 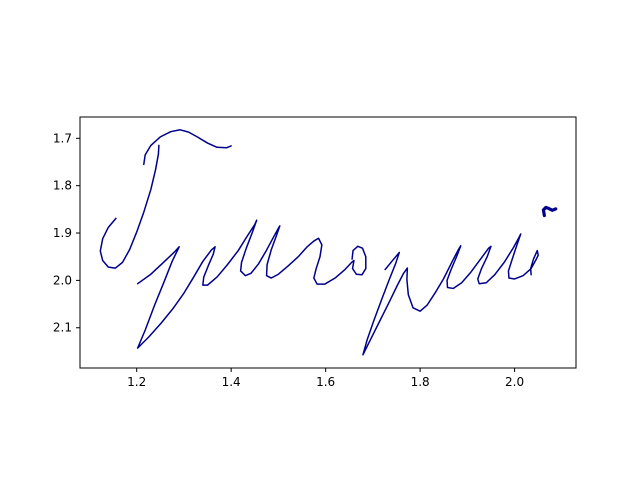 I want to click on x-tick-label: 1.6, so click(x=325, y=382).